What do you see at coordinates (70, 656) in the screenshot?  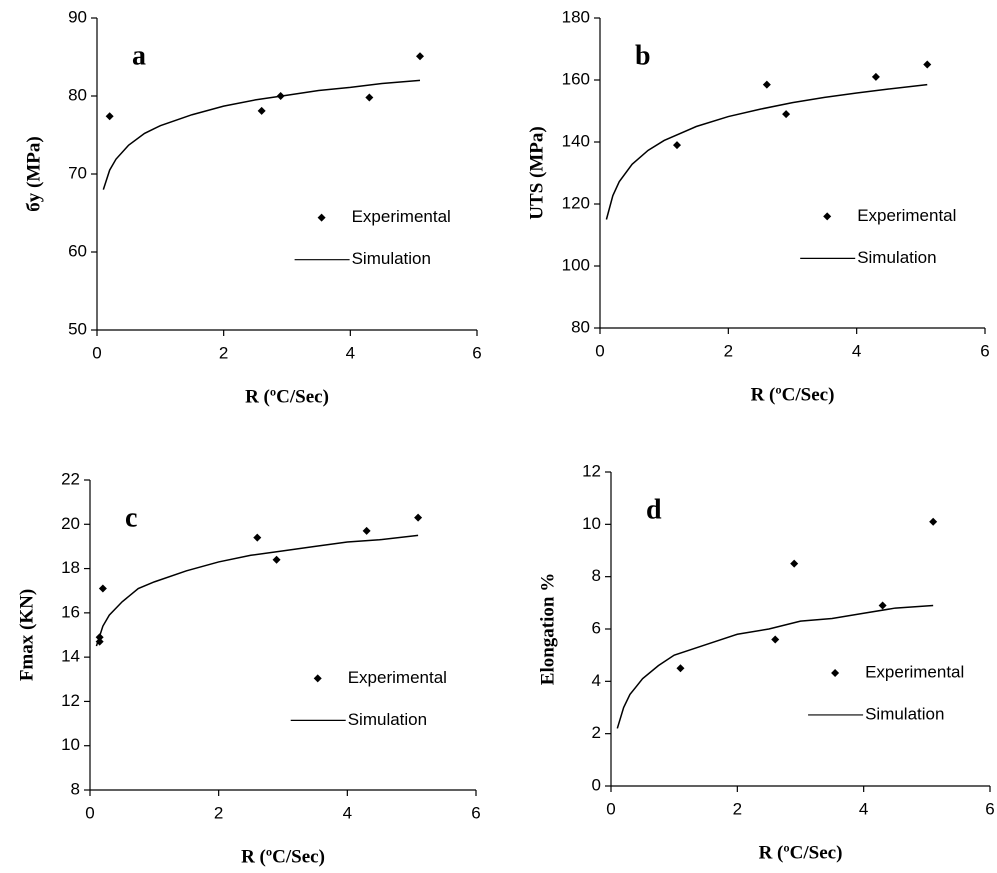 I see `y-tick-label: 14` at bounding box center [70, 656].